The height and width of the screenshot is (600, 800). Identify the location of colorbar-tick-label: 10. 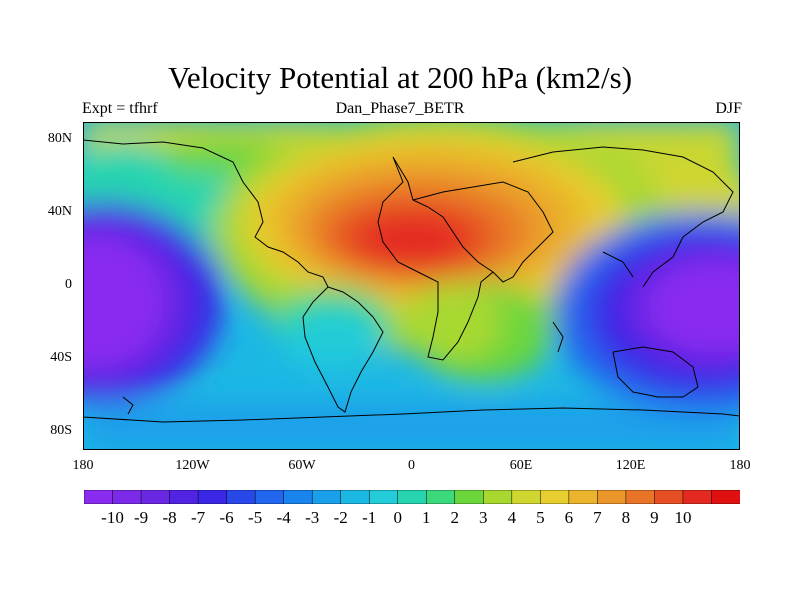
(683, 517).